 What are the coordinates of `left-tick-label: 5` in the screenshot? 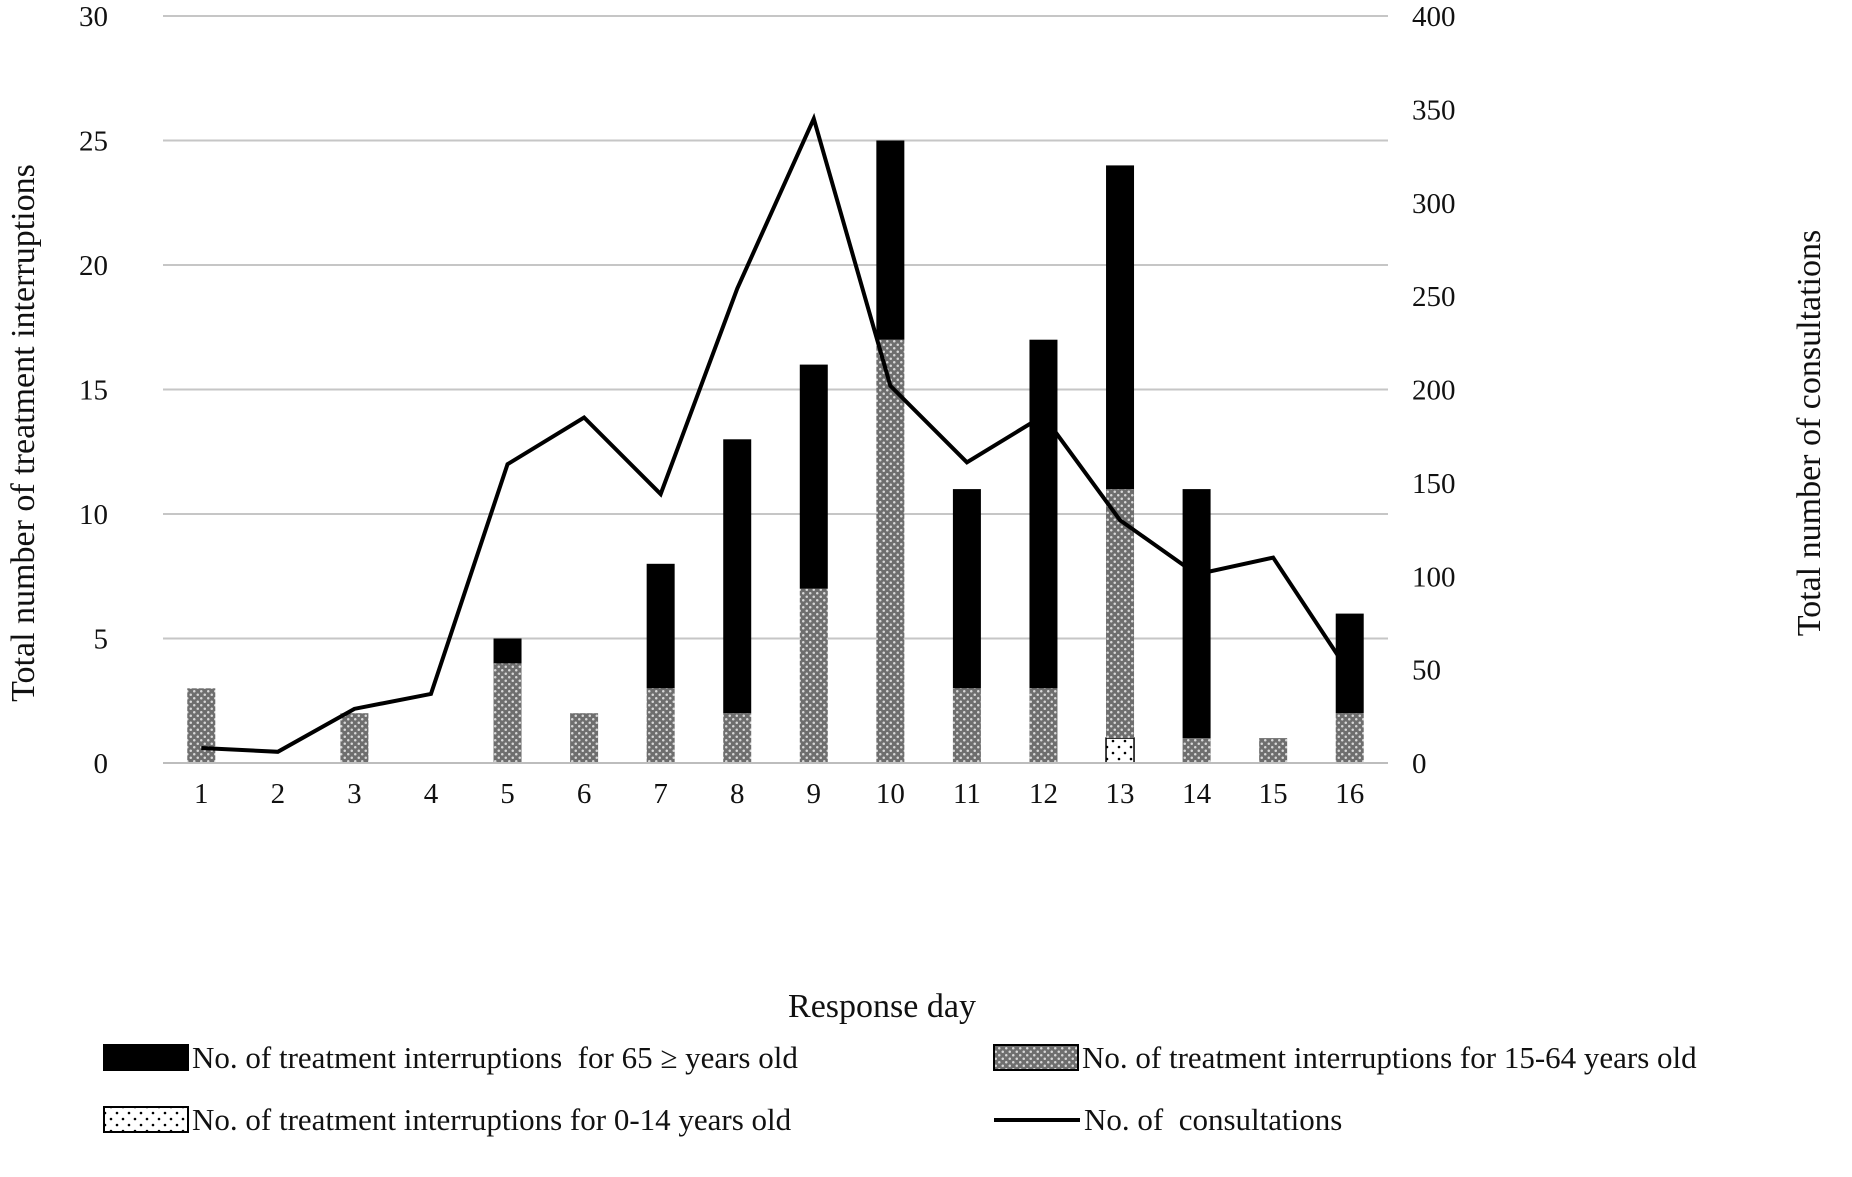 It's located at (101, 640).